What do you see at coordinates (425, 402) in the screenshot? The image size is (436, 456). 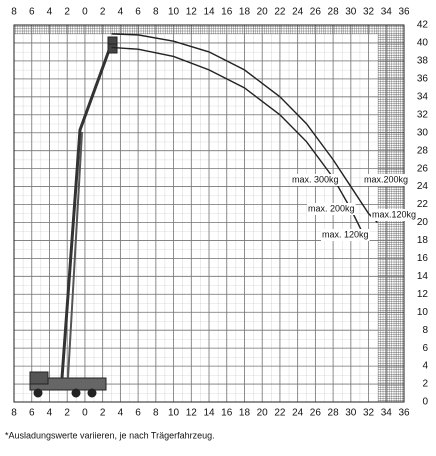 I see `y-tick-label: 0` at bounding box center [425, 402].